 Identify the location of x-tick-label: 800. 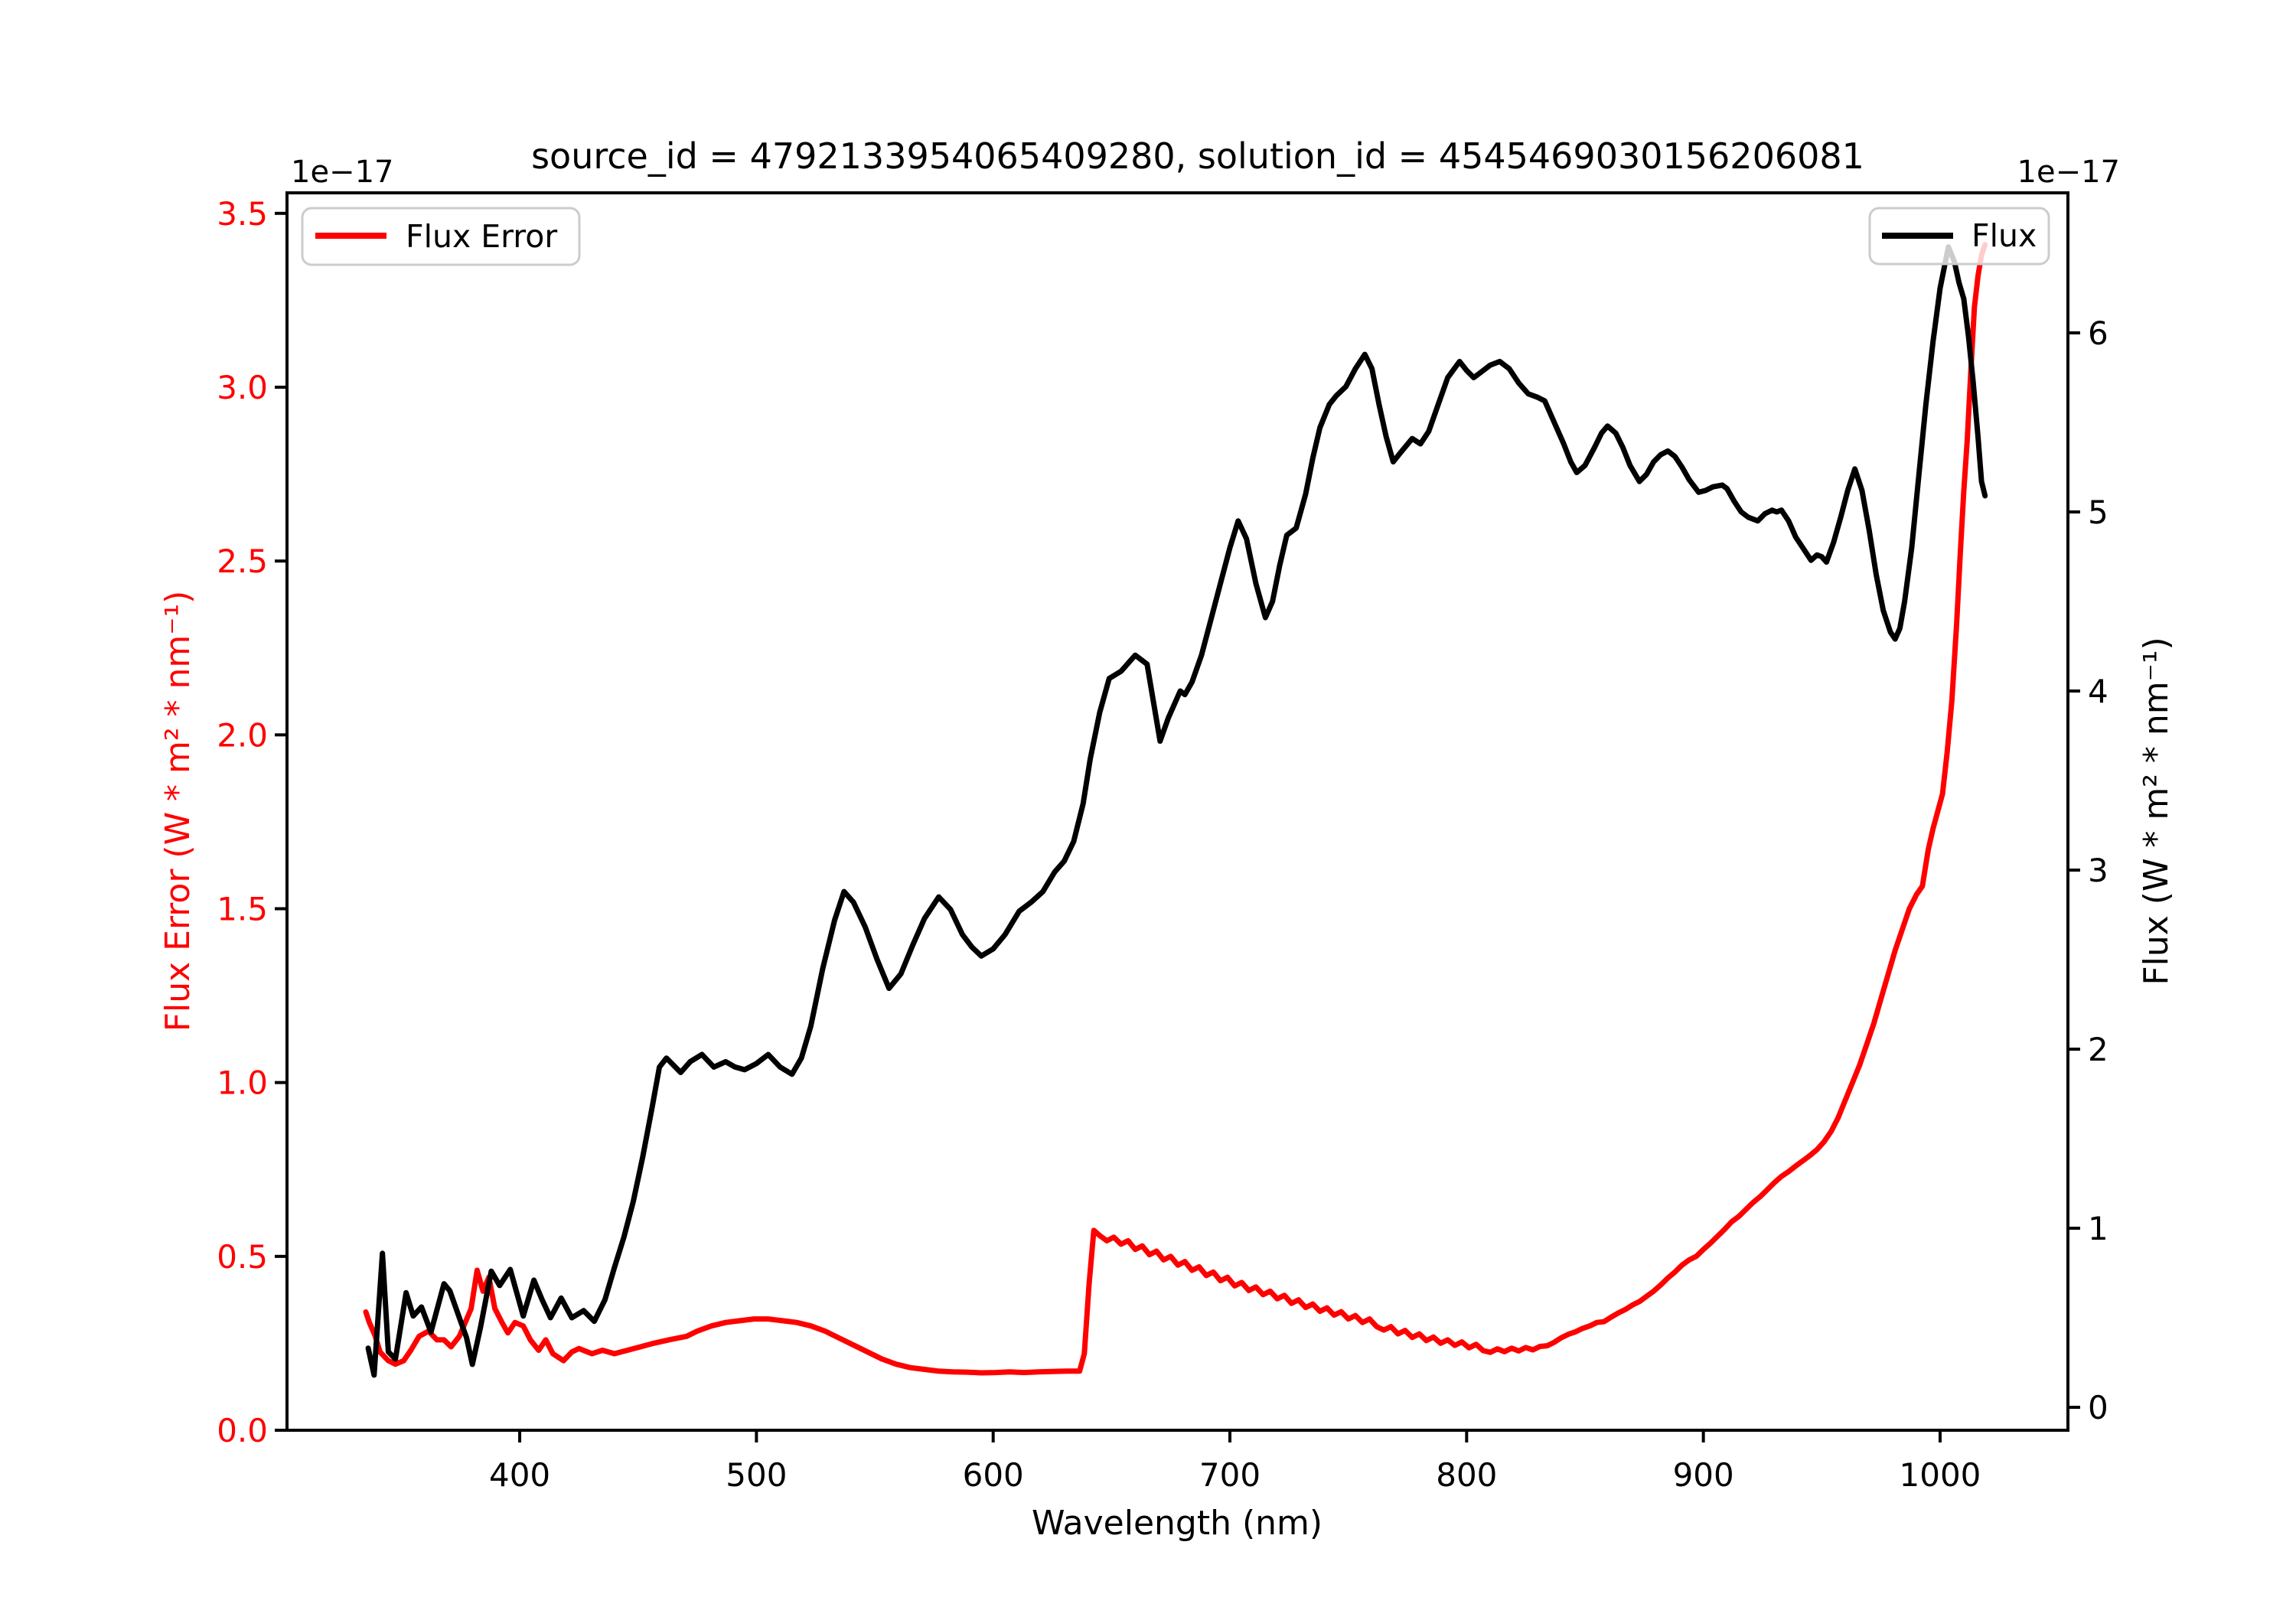
(1466, 1475).